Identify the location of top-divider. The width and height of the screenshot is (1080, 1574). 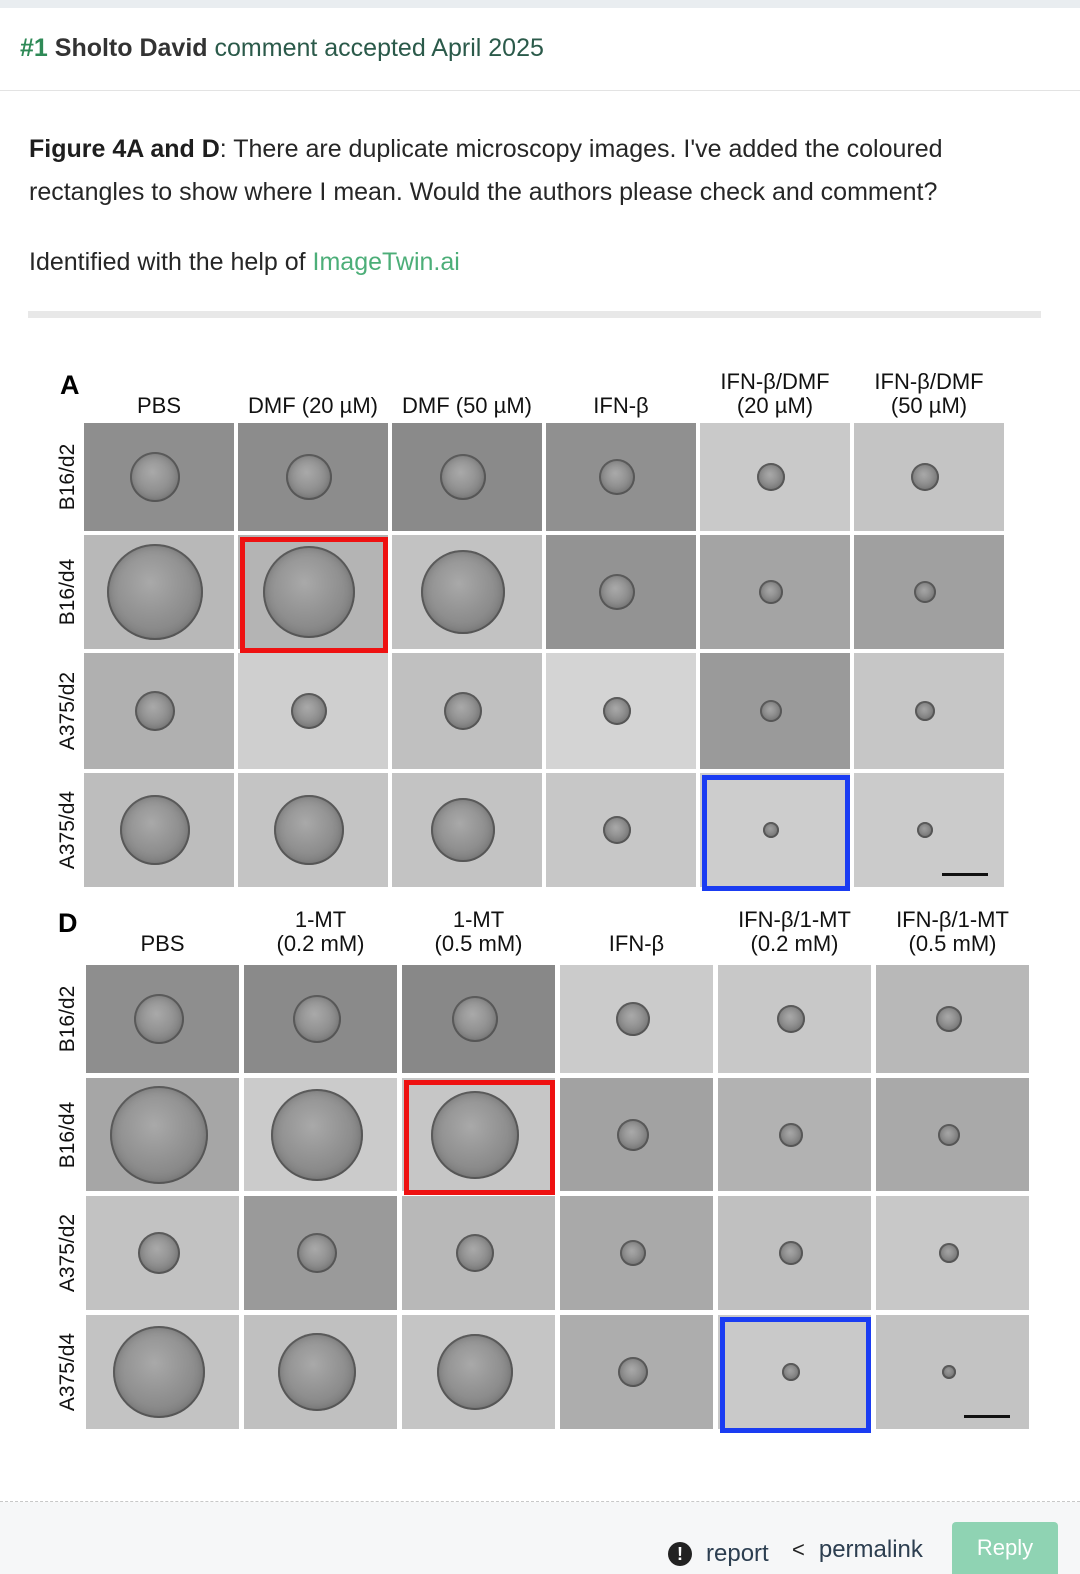
(540, 4).